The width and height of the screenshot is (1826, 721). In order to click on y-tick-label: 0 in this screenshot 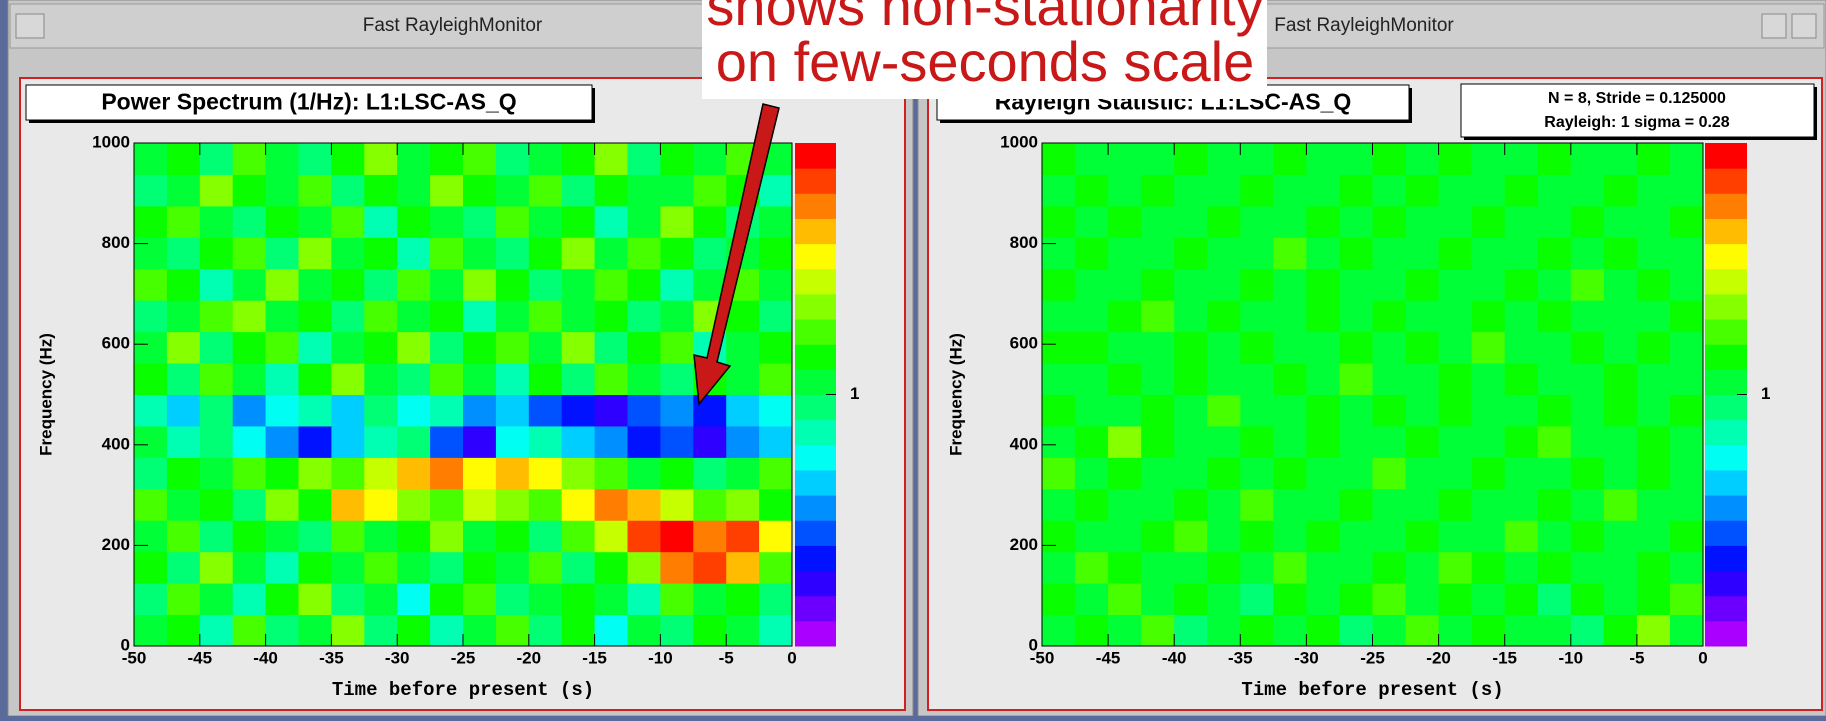, I will do `click(125, 644)`.